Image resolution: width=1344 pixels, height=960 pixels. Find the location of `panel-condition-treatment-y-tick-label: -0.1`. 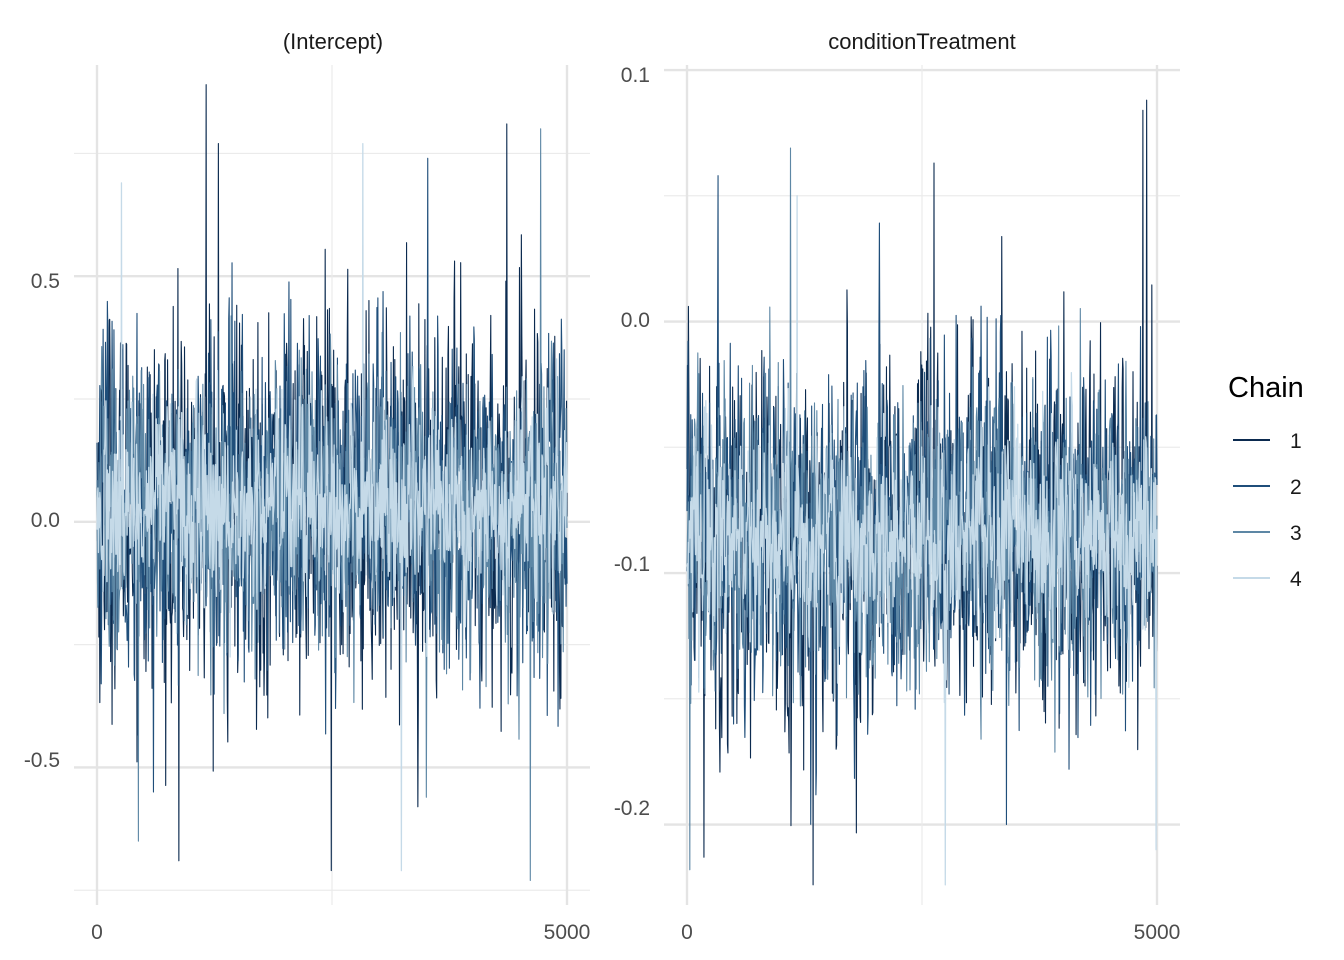

panel-condition-treatment-y-tick-label: -0.1 is located at coordinates (632, 564).